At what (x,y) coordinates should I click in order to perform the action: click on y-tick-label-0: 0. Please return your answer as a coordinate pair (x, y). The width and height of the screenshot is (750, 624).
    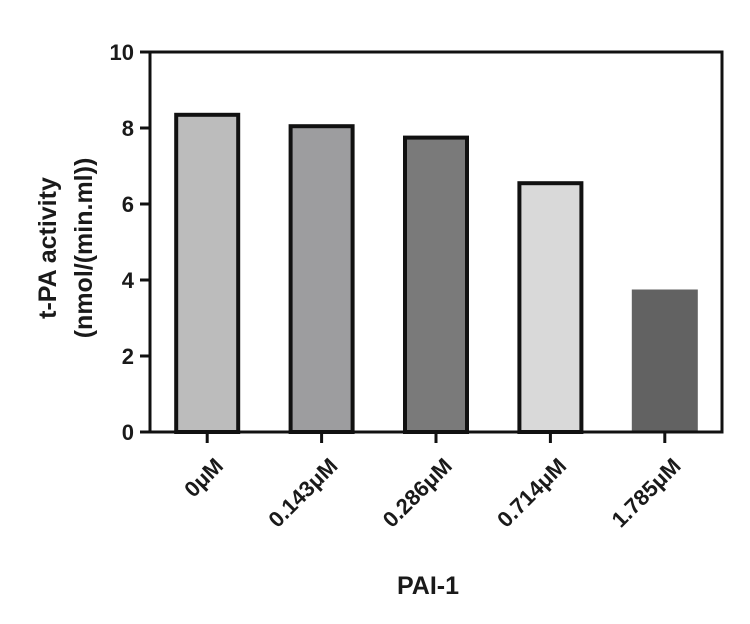
    Looking at the image, I should click on (128, 432).